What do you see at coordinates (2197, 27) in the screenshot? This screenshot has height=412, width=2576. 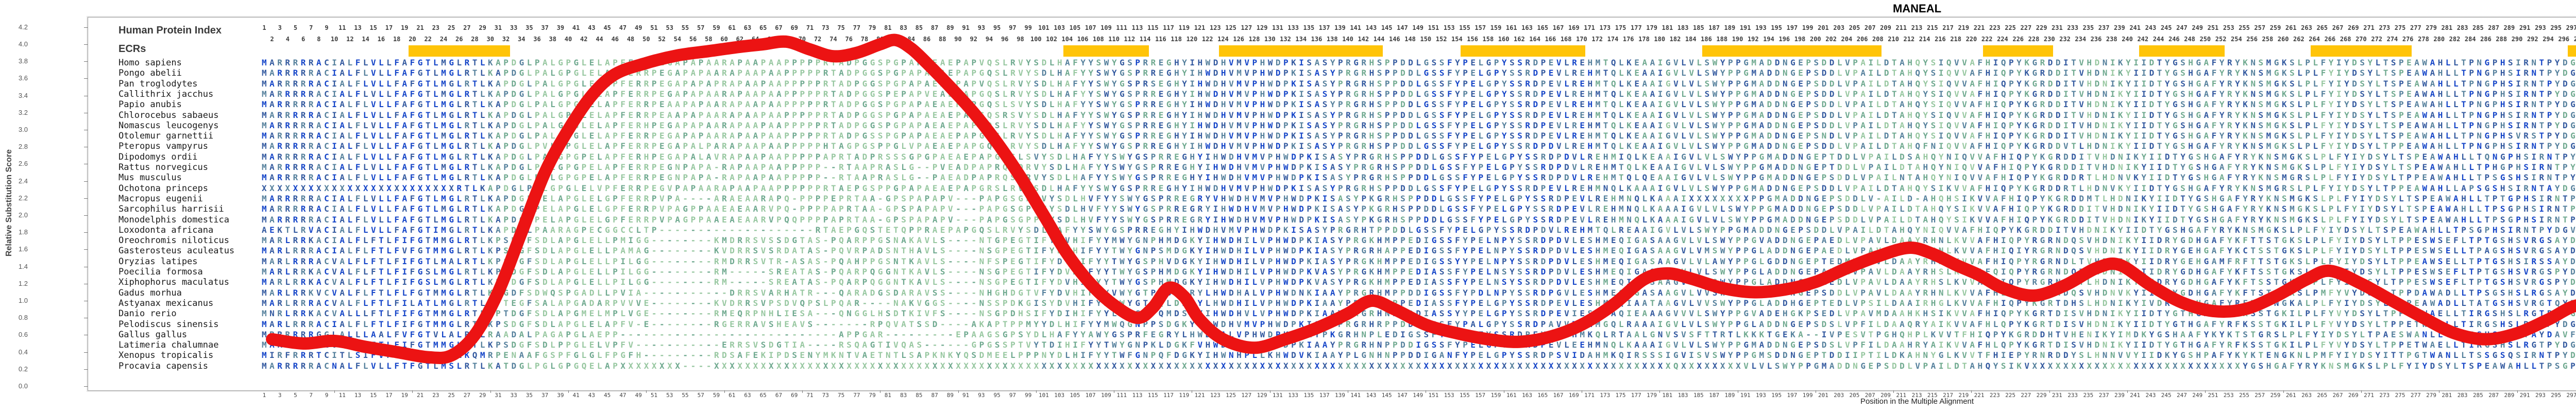 I see `top-position-number: 249` at bounding box center [2197, 27].